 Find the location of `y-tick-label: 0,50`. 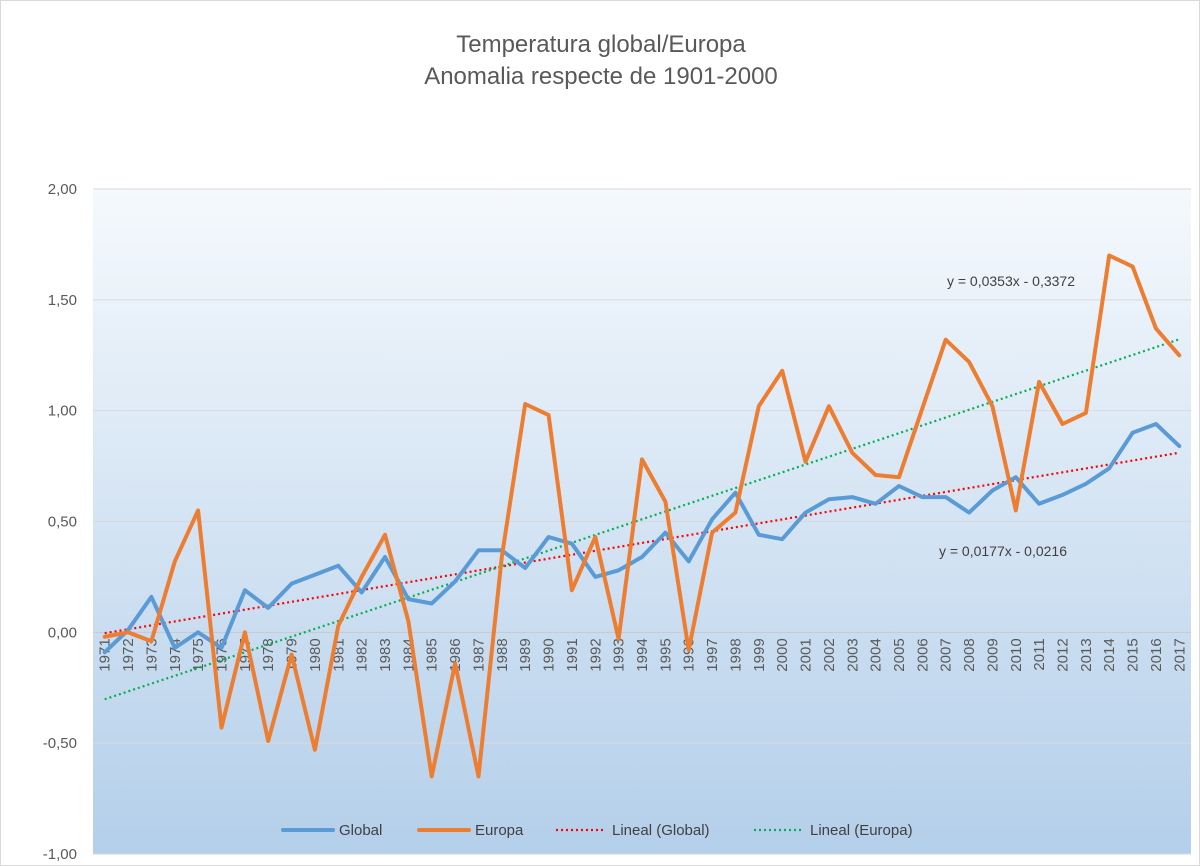

y-tick-label: 0,50 is located at coordinates (62, 522).